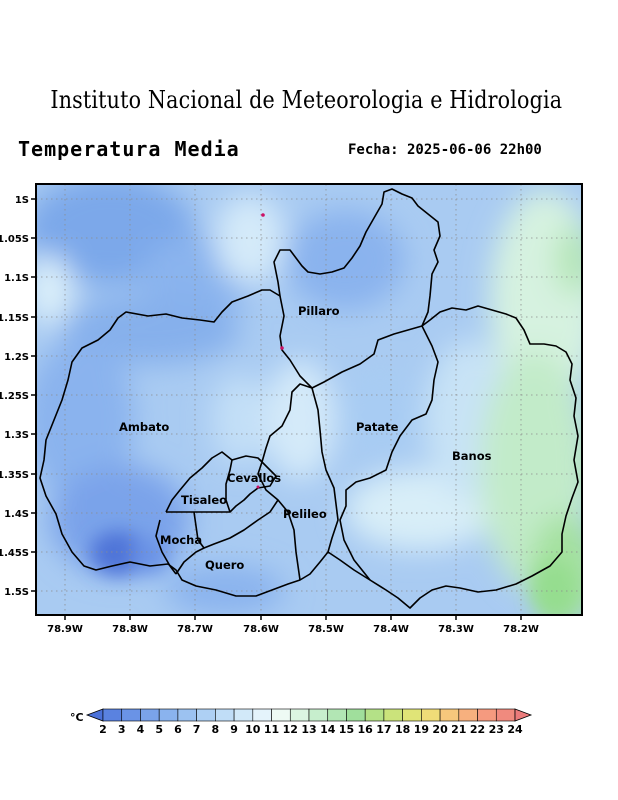 Image resolution: width=618 pixels, height=800 pixels. I want to click on lat-tick-label: 1.05S, so click(14, 239).